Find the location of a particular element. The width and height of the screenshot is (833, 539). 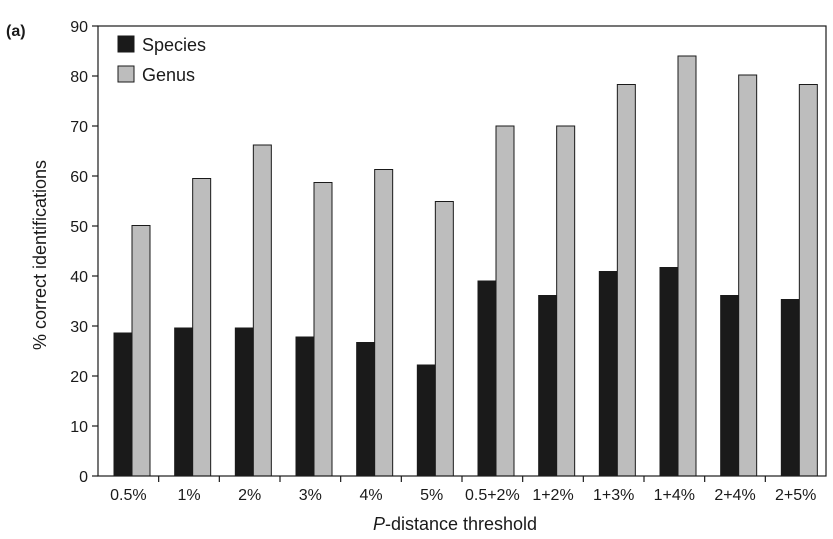

y-axis: 0 10 20 30 40 50 60 70 80 90 is located at coordinates (84, 252).